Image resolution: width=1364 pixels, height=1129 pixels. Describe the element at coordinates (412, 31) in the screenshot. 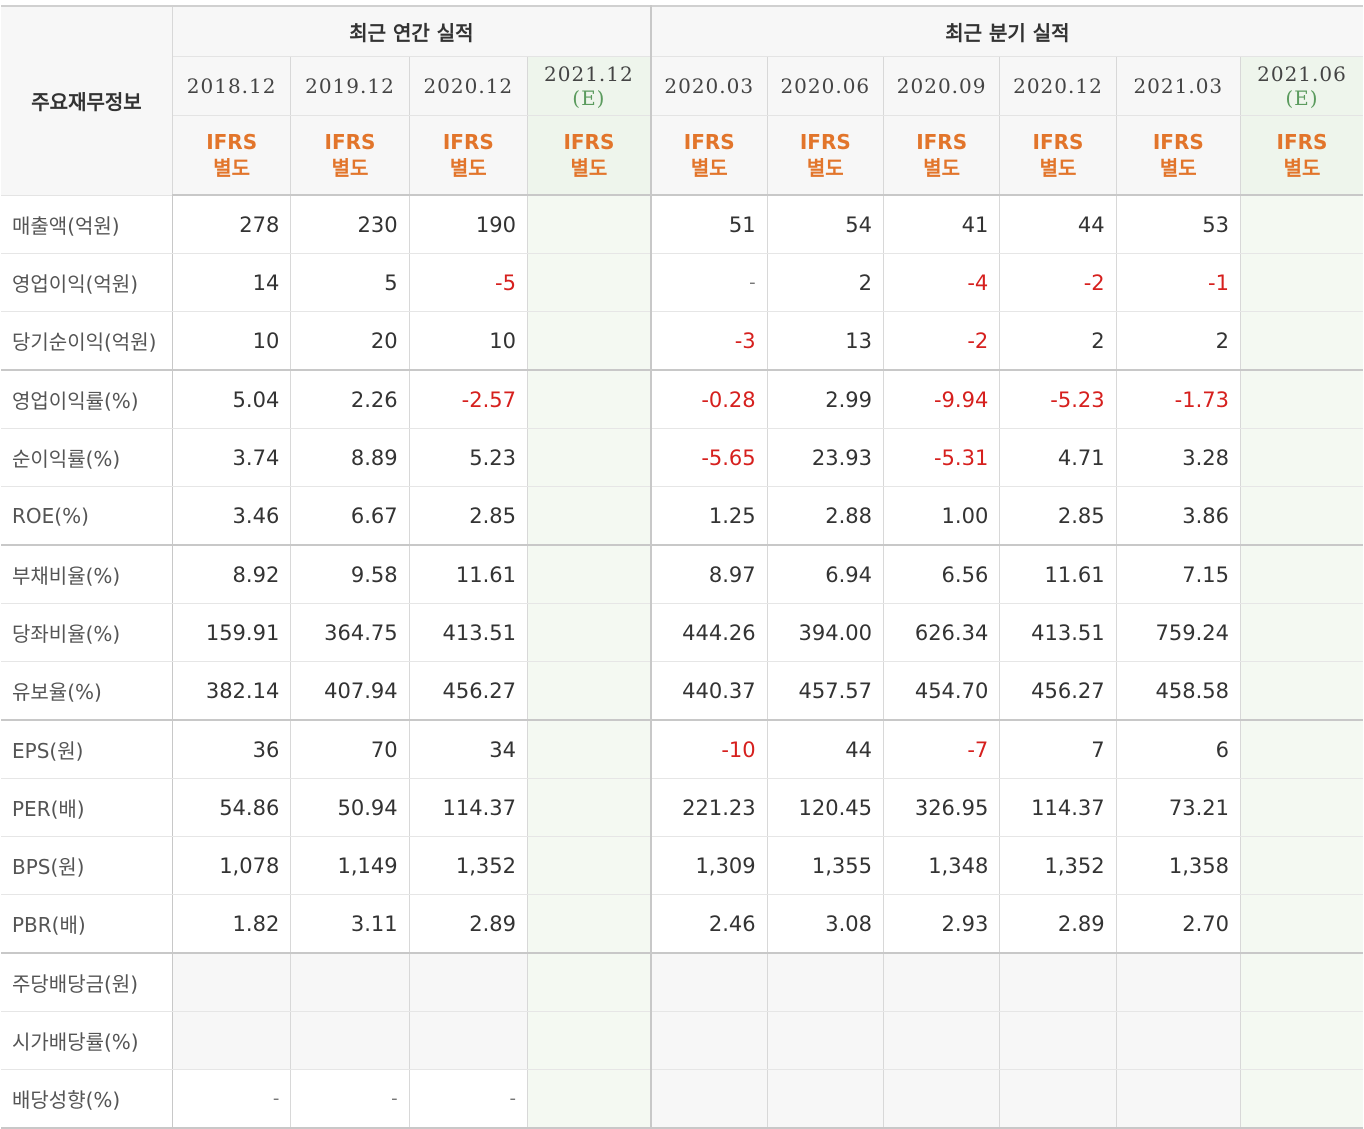

I see `annual-group-header: 최근 연간 실적` at that location.